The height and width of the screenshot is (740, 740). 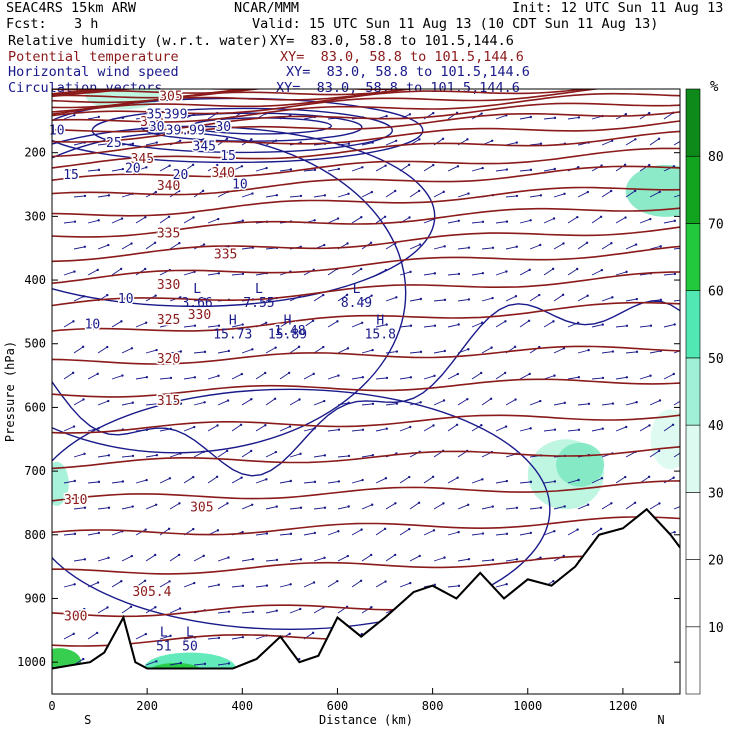 I want to click on colorbar-segment, so click(x=693, y=122).